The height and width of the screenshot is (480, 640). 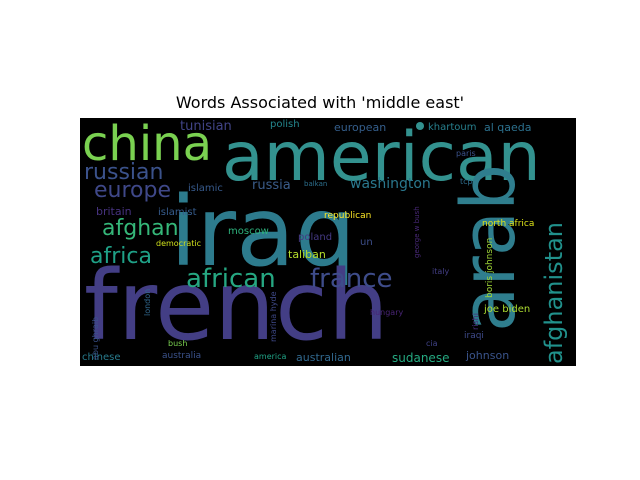 I want to click on word-iraqi: iraqi, so click(x=474, y=336).